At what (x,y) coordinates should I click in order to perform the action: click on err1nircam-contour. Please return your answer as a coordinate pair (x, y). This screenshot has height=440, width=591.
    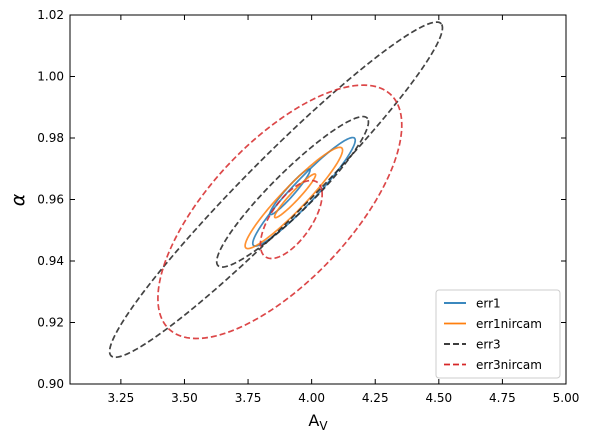
    Looking at the image, I should click on (294, 198).